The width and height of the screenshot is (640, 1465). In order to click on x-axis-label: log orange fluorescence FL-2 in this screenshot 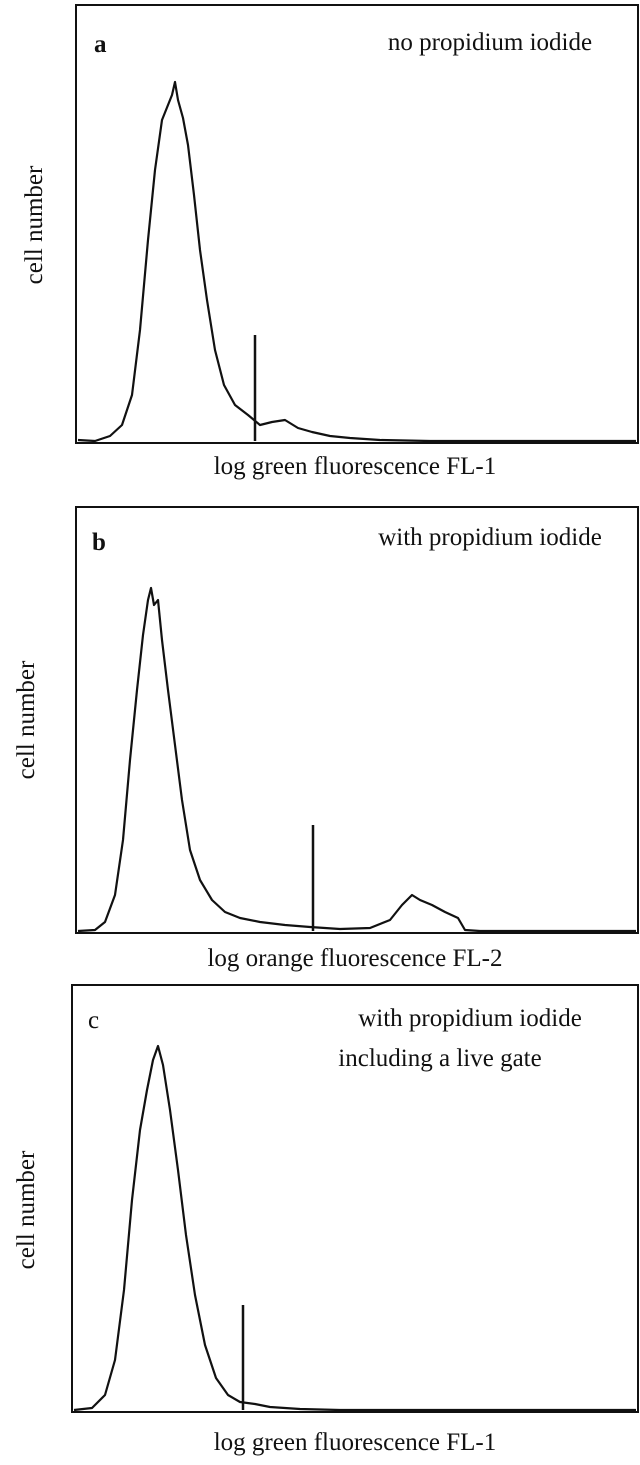, I will do `click(354, 958)`.